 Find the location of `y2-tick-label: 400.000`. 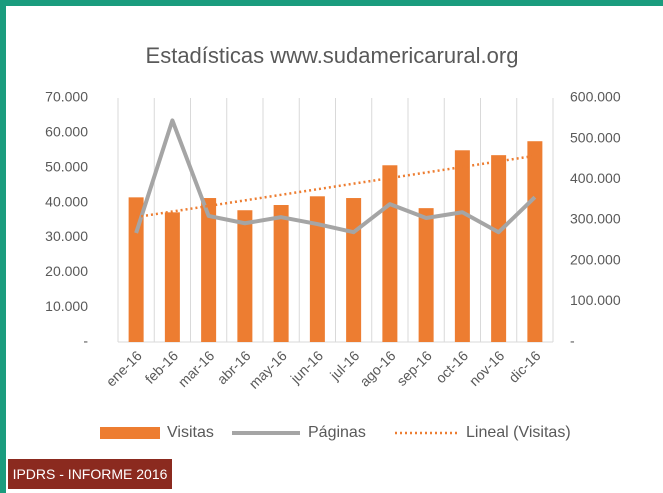

y2-tick-label: 400.000 is located at coordinates (595, 178).